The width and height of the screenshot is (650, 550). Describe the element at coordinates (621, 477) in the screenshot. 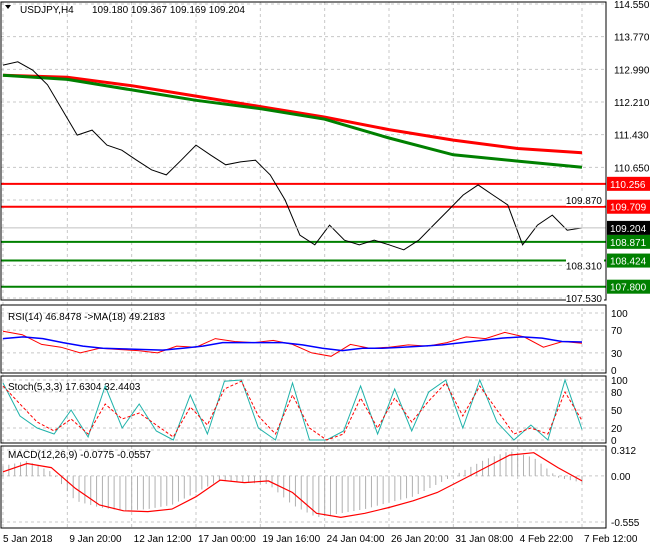

I see `y-tick-label: 0.00` at that location.